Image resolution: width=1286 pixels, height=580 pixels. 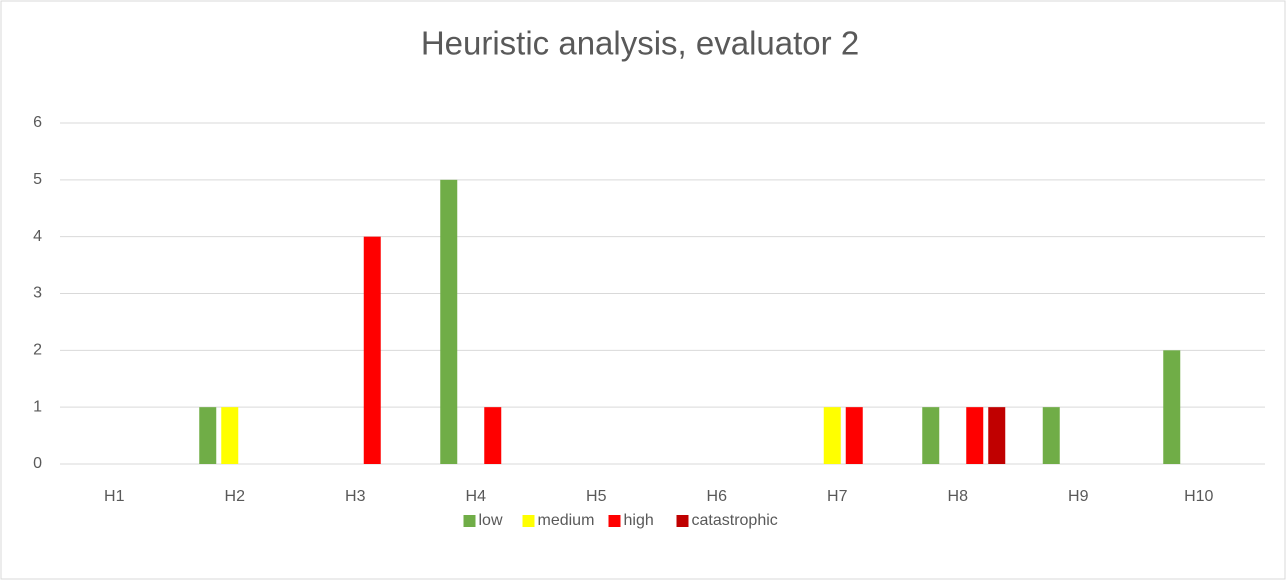 What do you see at coordinates (735, 520) in the screenshot?
I see `legend-label: catastrophic` at bounding box center [735, 520].